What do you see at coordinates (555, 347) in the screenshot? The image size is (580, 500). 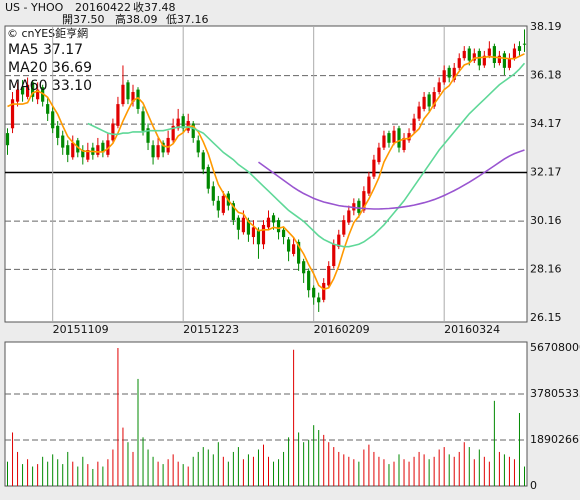 I see `y2-tick-label: 56708000` at bounding box center [555, 347].